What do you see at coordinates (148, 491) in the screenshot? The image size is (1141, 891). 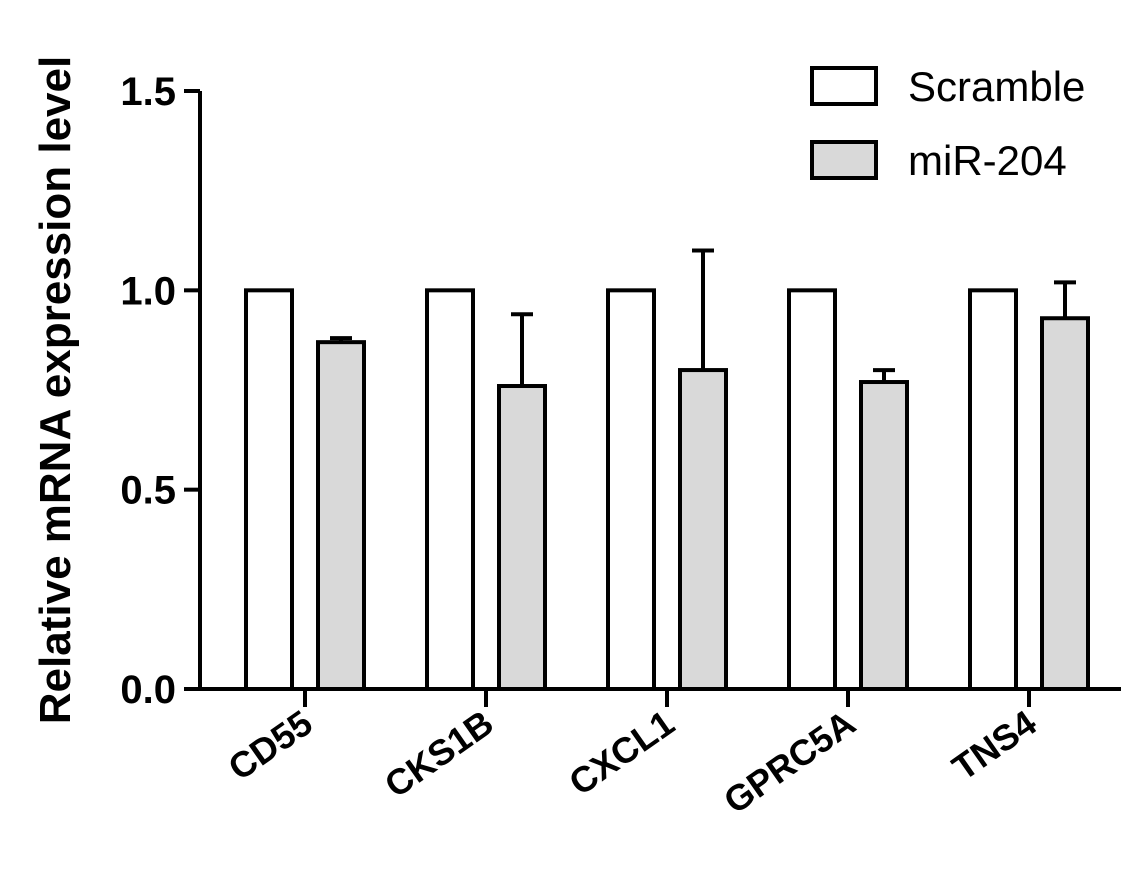 I see `y-tick-label: 0.5` at bounding box center [148, 491].